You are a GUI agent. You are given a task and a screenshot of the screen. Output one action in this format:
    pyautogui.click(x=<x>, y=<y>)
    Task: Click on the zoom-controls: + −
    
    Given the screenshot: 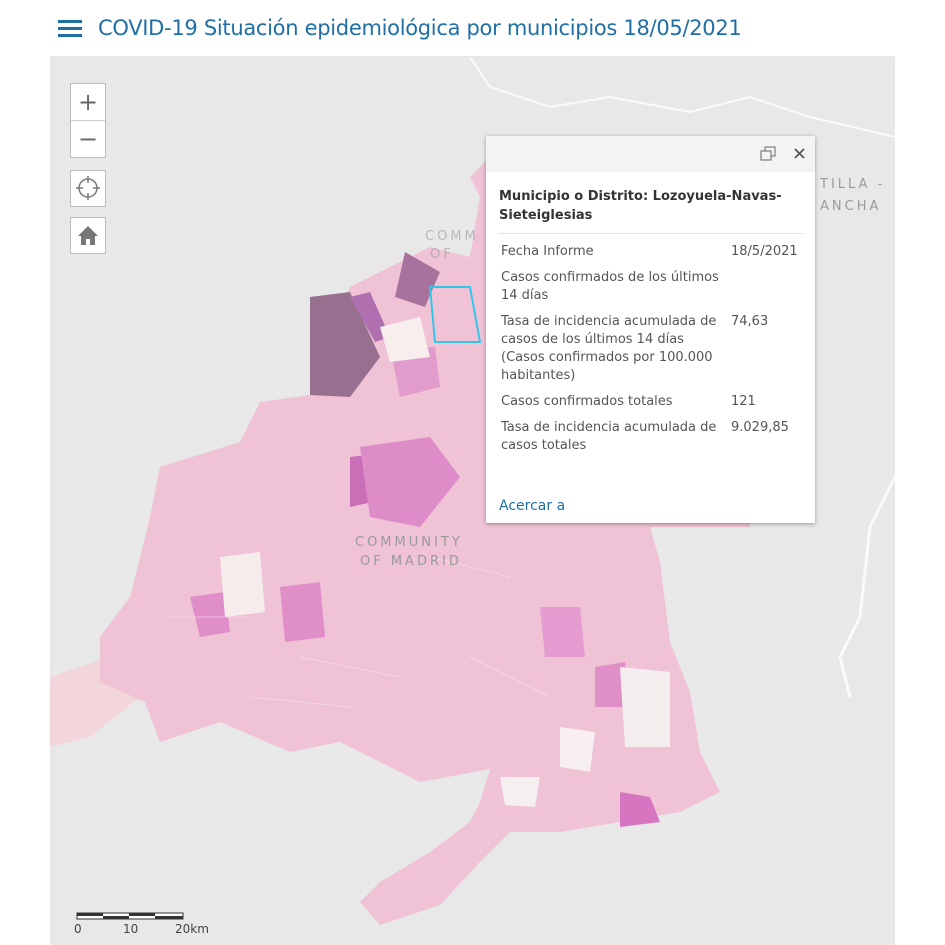 What is the action you would take?
    pyautogui.click(x=88, y=120)
    